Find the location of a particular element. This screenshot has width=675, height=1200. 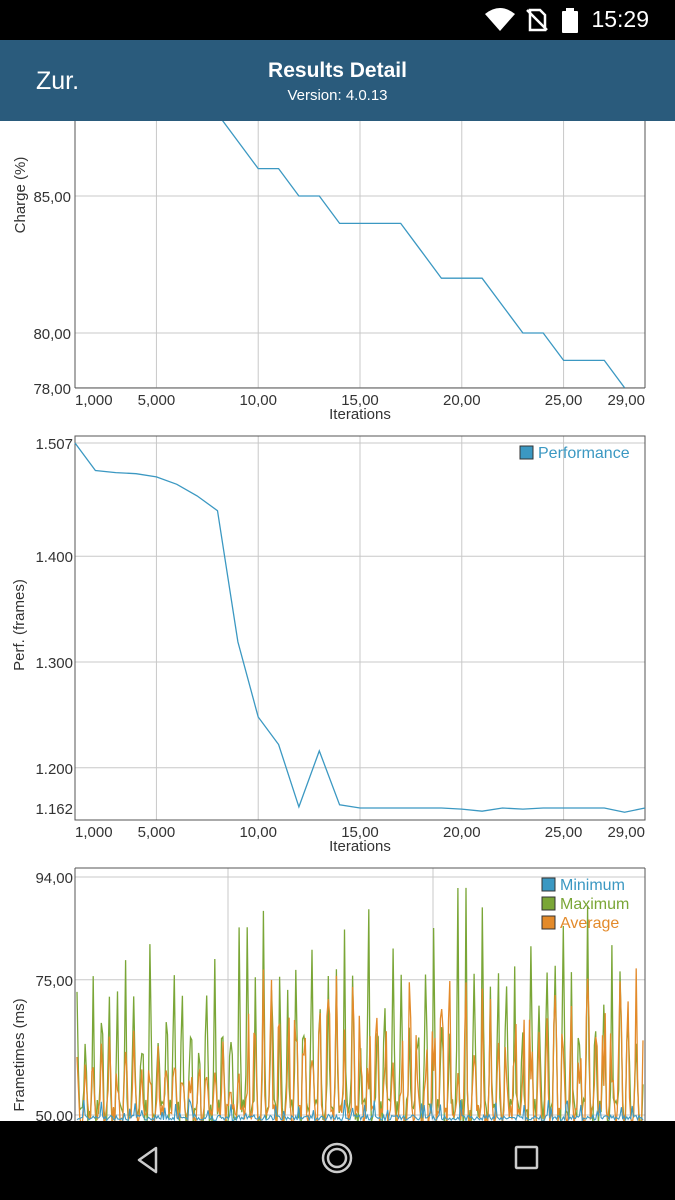

battery-icon is located at coordinates (570, 20).